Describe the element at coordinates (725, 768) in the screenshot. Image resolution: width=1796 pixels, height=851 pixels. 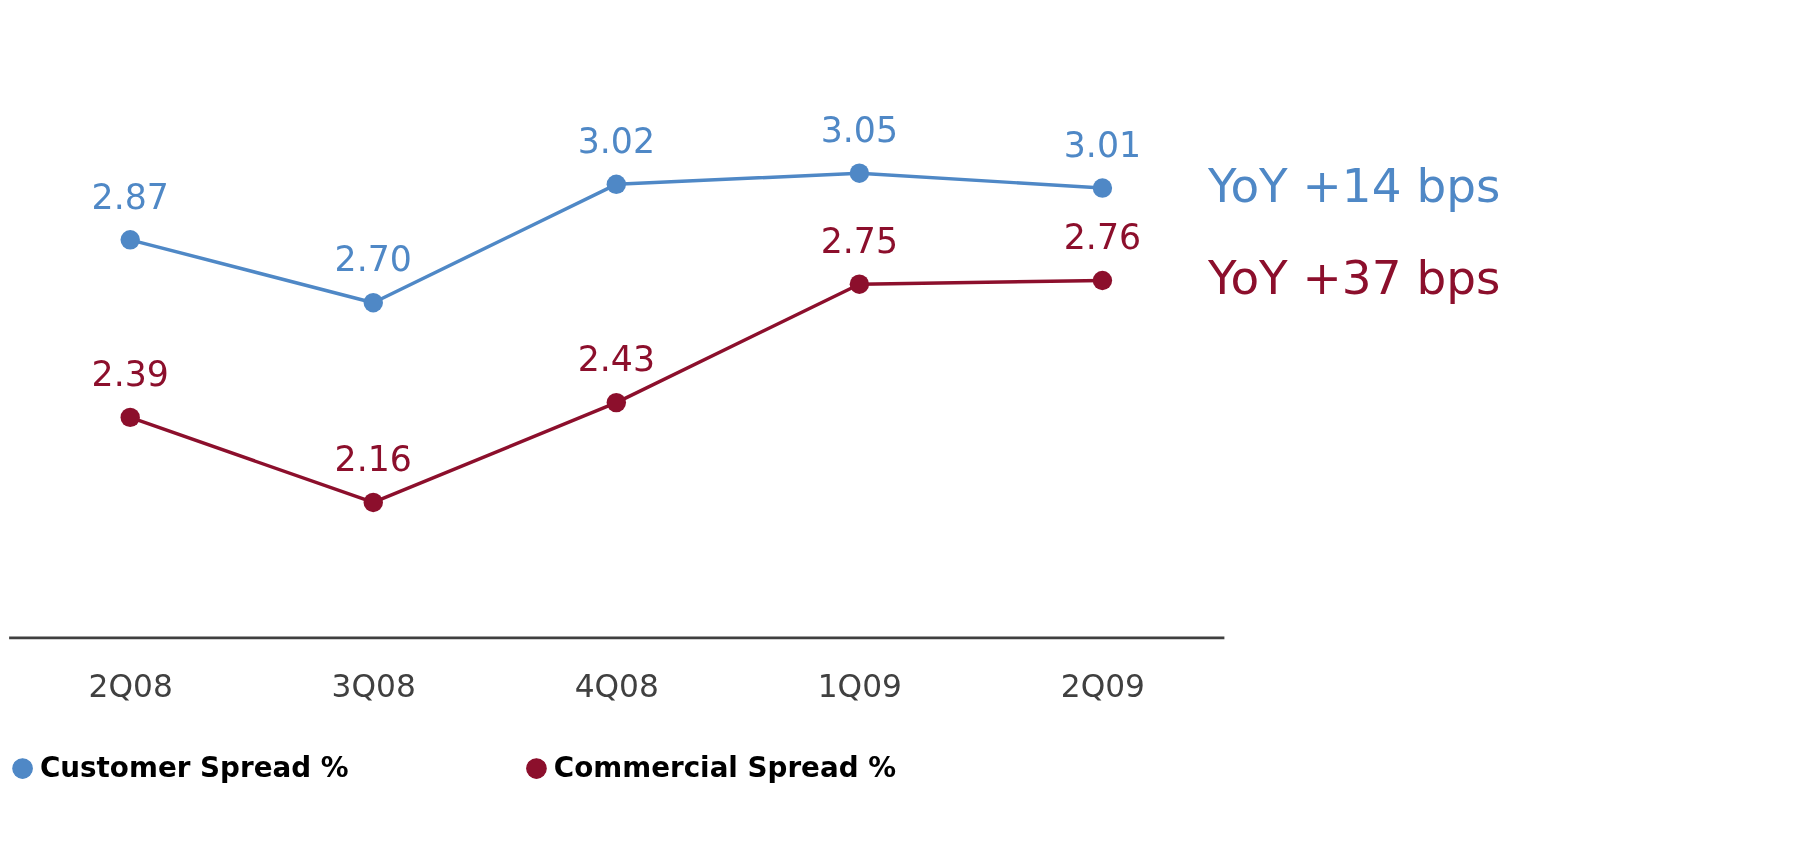
I see `legend-label: Commercial Spread %` at that location.